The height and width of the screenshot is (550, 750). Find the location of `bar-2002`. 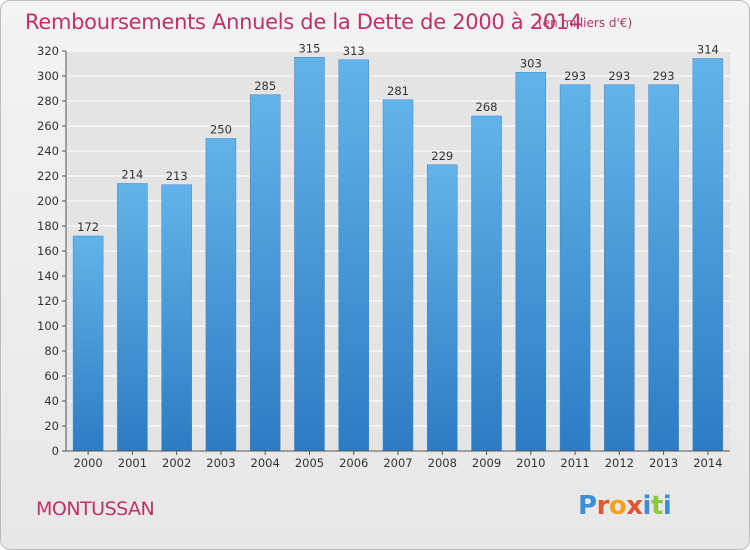

bar-2002 is located at coordinates (176, 318).